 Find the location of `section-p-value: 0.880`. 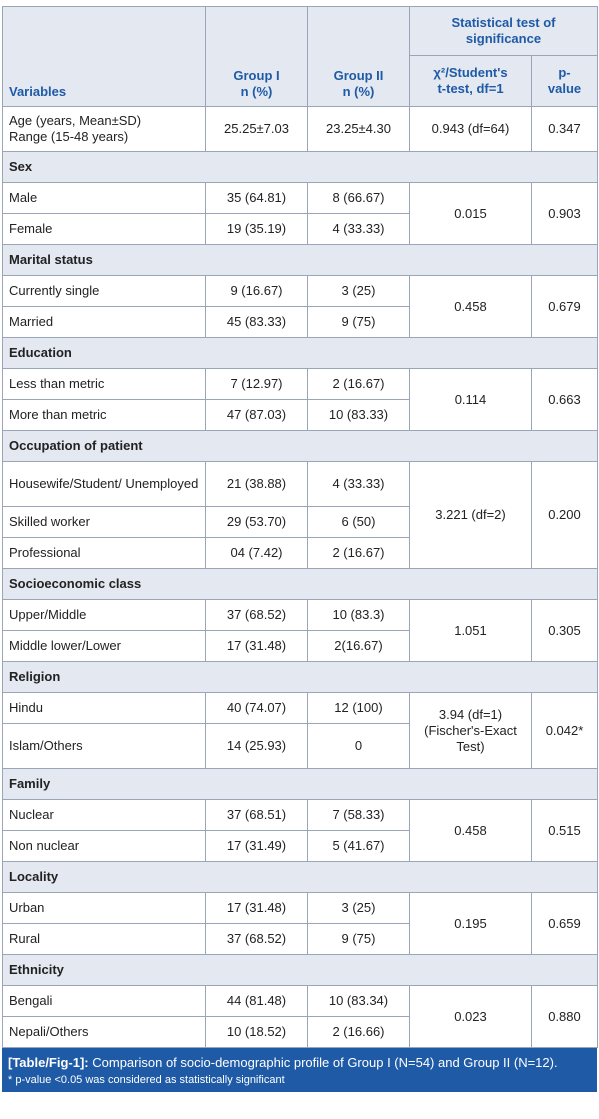

section-p-value: 0.880 is located at coordinates (564, 1016).